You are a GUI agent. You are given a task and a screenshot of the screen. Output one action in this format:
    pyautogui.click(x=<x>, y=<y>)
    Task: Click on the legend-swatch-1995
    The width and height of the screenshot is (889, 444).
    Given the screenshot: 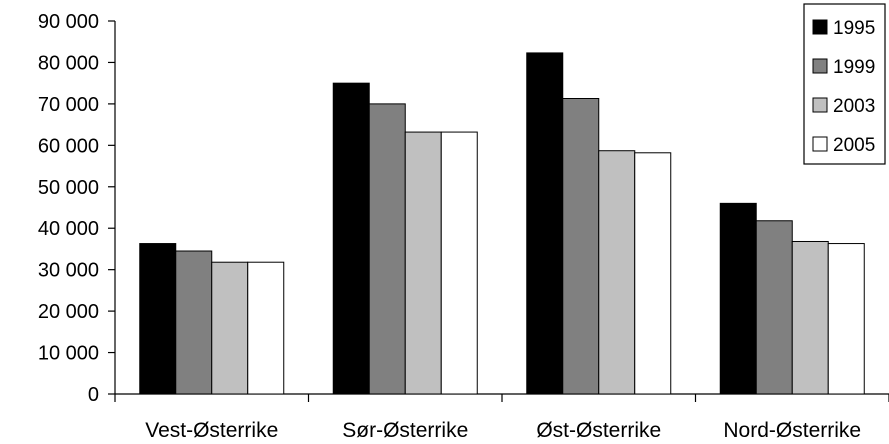 What is the action you would take?
    pyautogui.click(x=820, y=27)
    